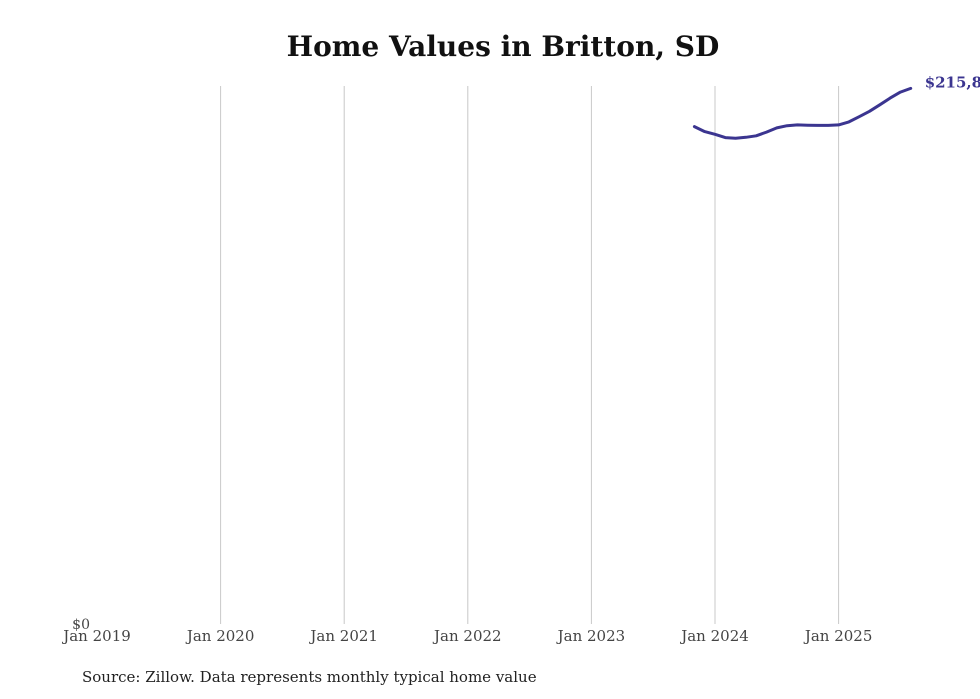 This screenshot has width=980, height=699. Describe the element at coordinates (343, 636) in the screenshot. I see `x-tick-label: Jan 2021` at that location.